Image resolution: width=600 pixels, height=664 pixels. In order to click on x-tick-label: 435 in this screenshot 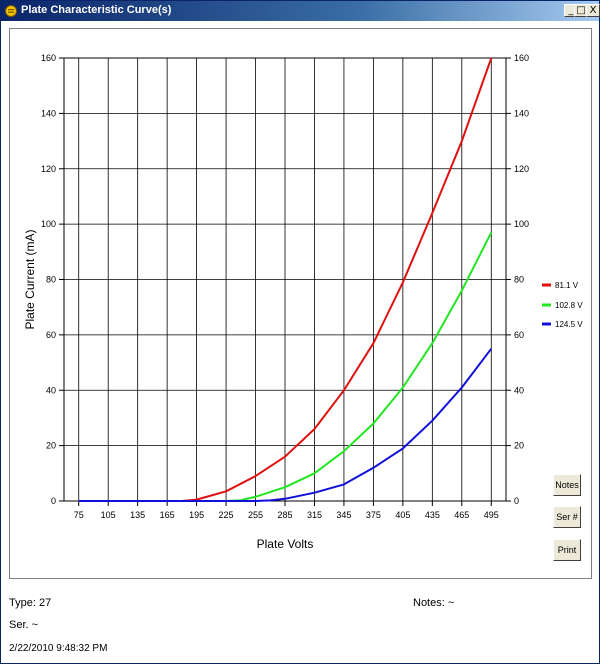, I will do `click(432, 515)`.